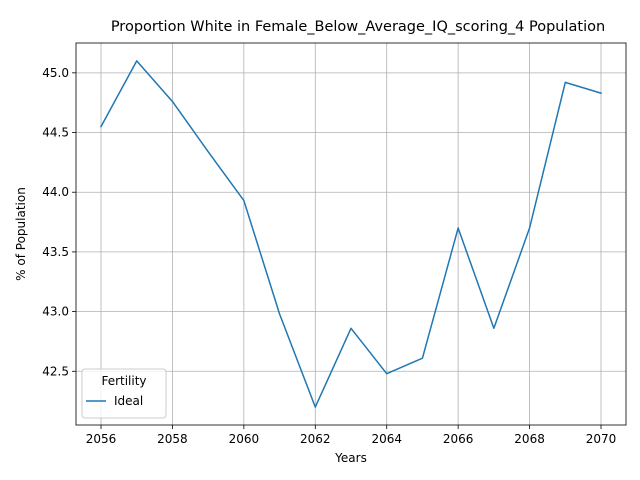  I want to click on x-axis-label: Years, so click(350, 458).